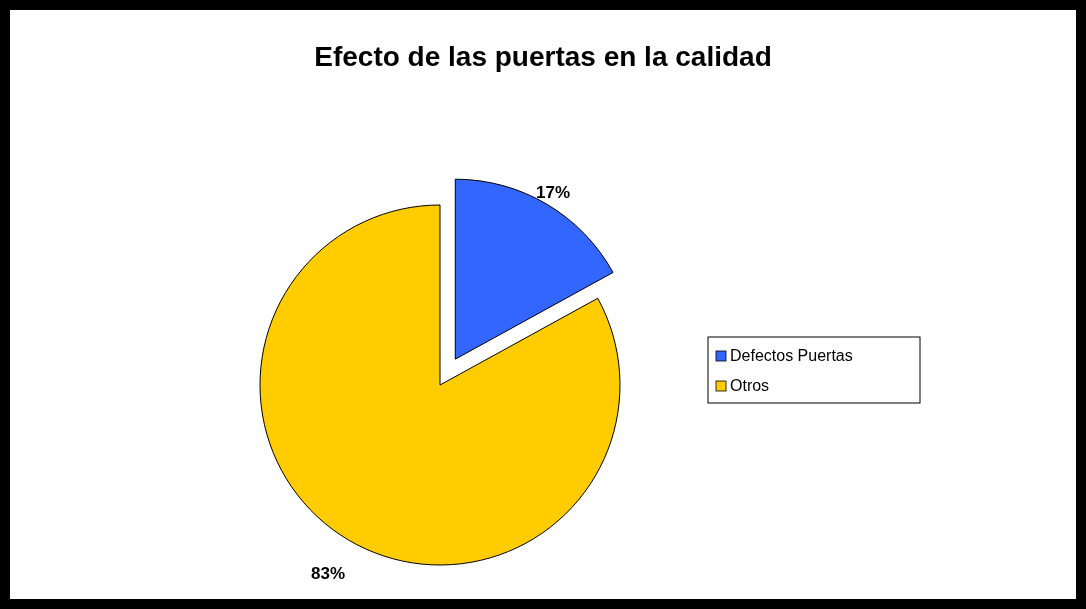  I want to click on legend-label: Otros, so click(750, 385).